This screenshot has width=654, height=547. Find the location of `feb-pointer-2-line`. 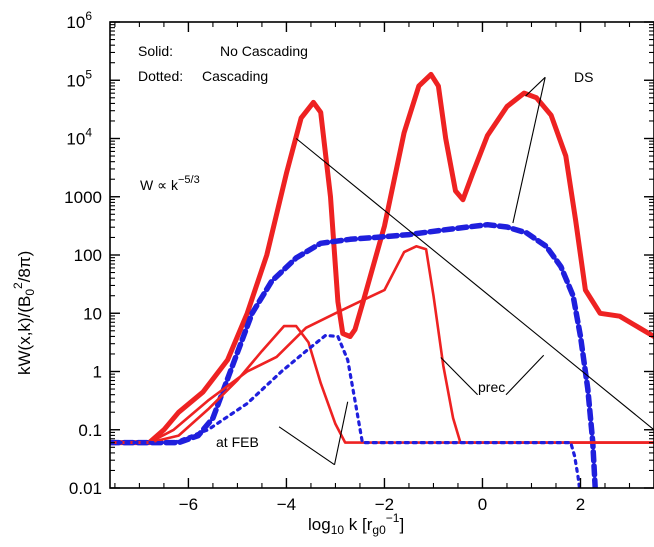

feb-pointer-2-line is located at coordinates (341, 433).